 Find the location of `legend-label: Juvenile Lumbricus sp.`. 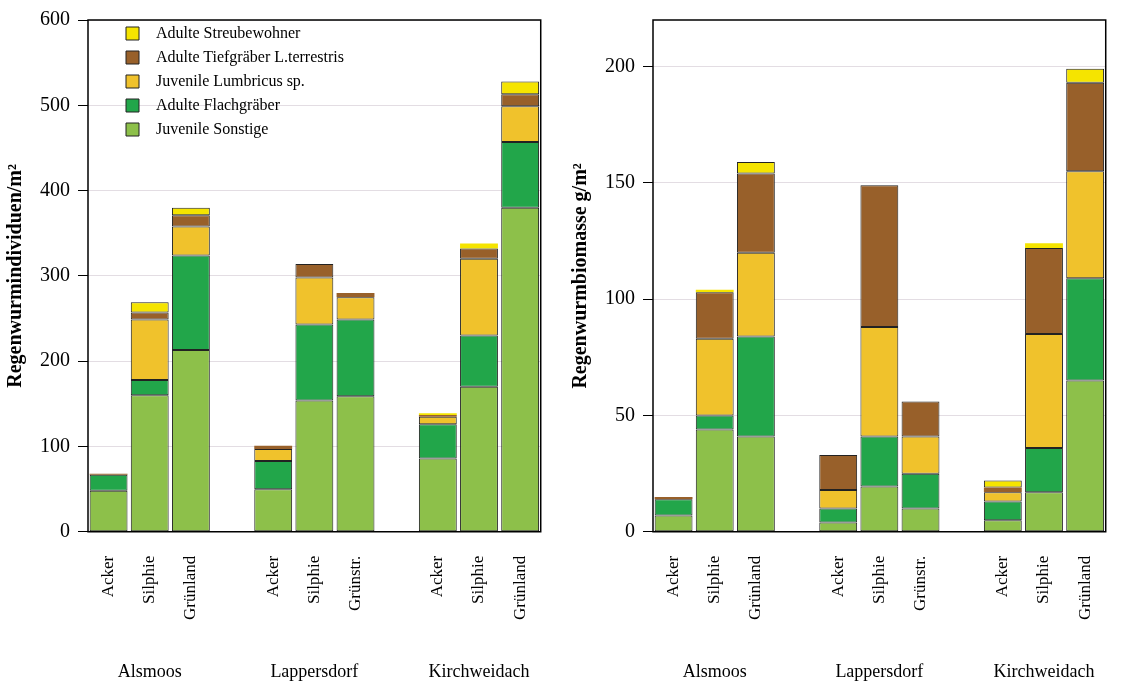

legend-label: Juvenile Lumbricus sp. is located at coordinates (230, 81).